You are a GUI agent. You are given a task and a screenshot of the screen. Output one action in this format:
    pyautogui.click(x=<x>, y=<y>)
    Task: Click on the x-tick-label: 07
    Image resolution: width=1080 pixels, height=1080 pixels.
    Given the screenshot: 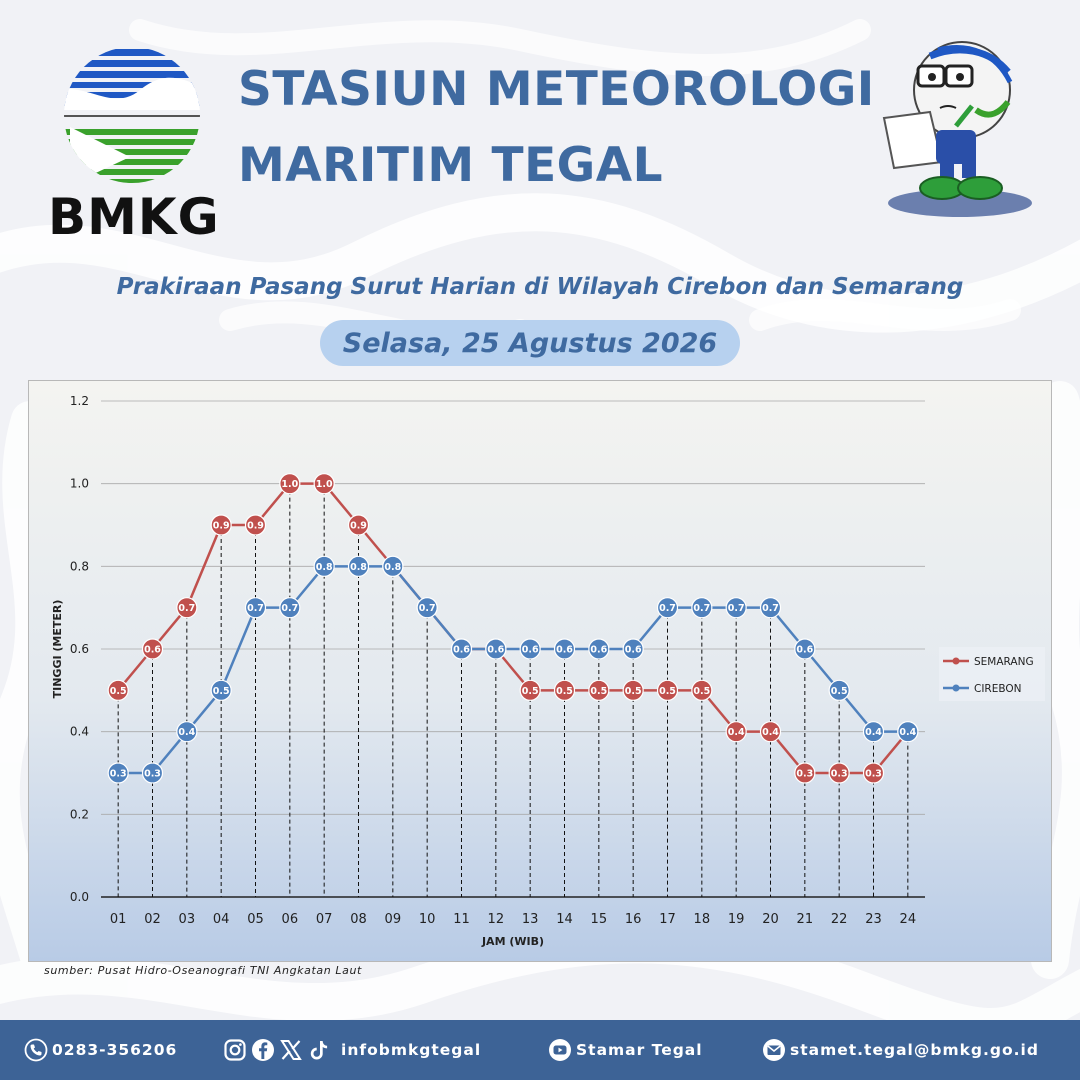 What is the action you would take?
    pyautogui.click(x=324, y=919)
    